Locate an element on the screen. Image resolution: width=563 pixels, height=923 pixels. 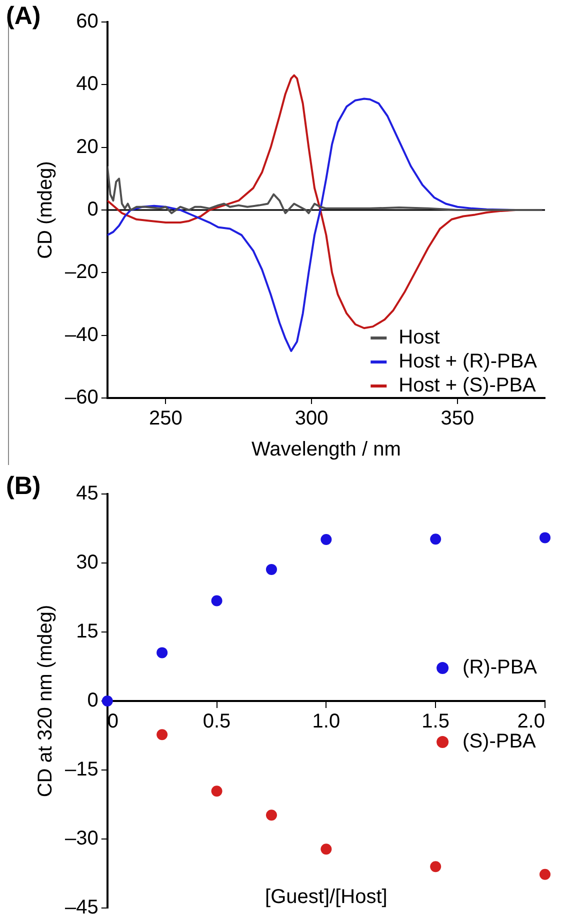
x-tick-label: 1.0 is located at coordinates (326, 721).